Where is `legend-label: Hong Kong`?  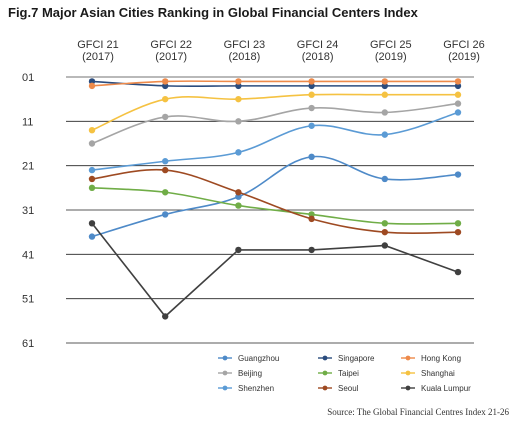
legend-label: Hong Kong is located at coordinates (441, 358).